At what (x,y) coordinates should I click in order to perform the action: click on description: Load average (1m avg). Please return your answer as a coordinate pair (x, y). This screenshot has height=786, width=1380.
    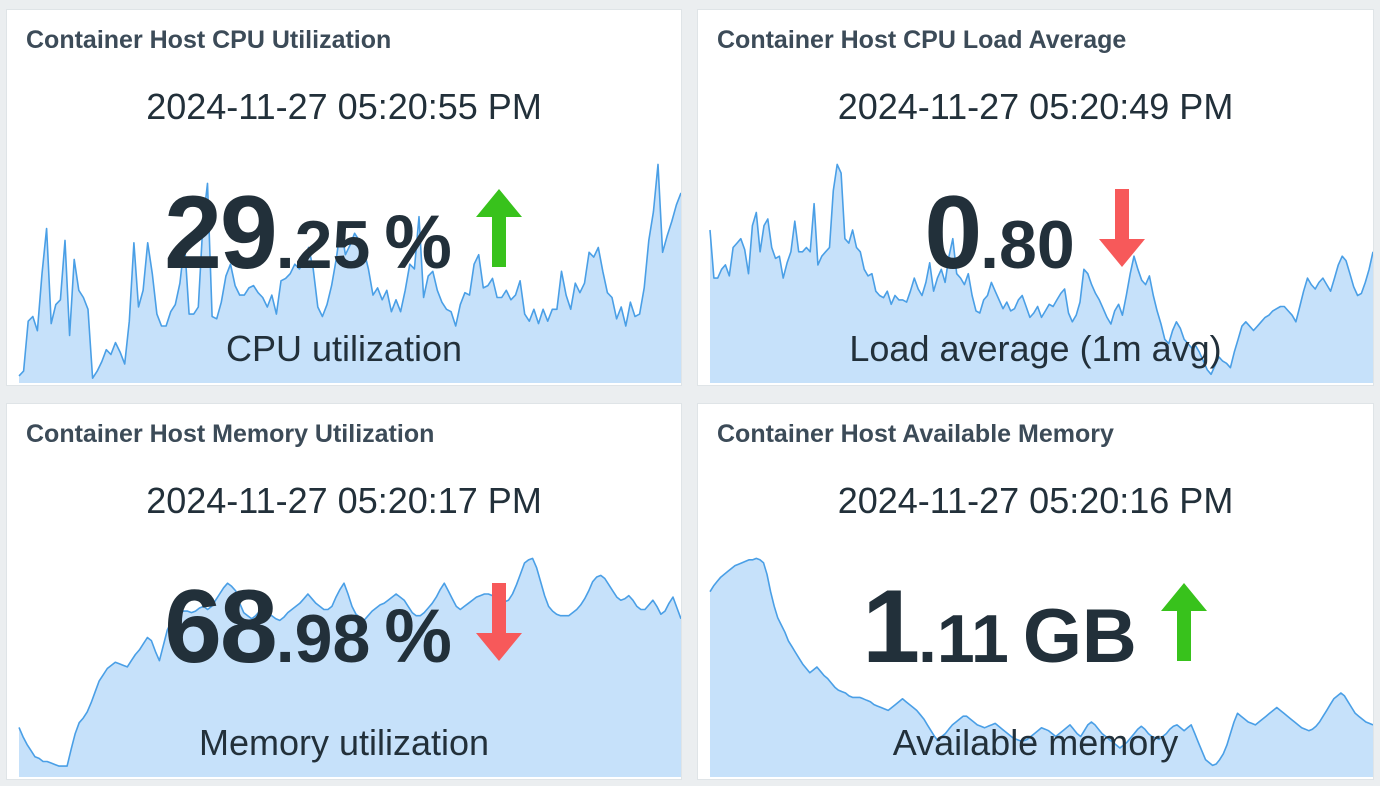
    Looking at the image, I should click on (1035, 348).